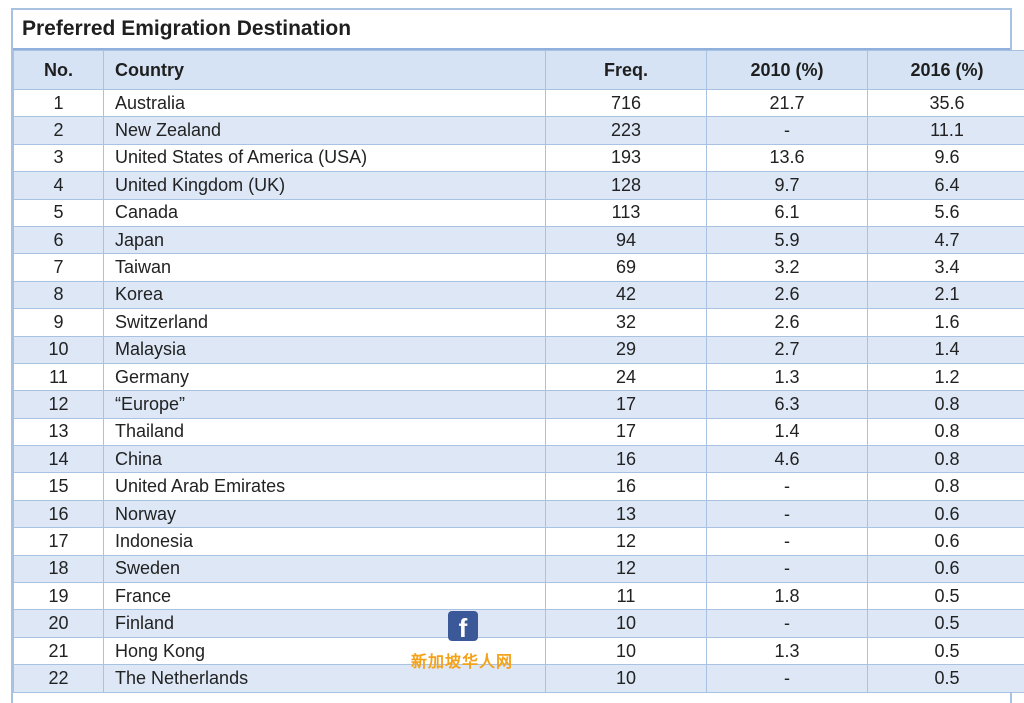 The image size is (1024, 703). I want to click on table-row: 16 Norway 13-0.6, so click(518, 514).